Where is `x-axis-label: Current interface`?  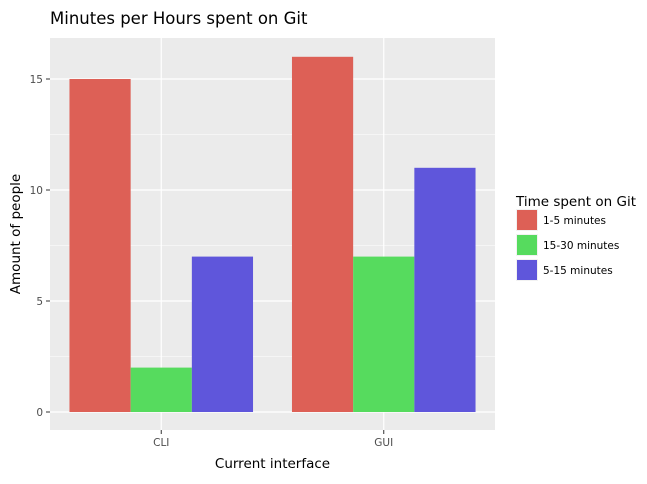
x-axis-label: Current interface is located at coordinates (272, 464).